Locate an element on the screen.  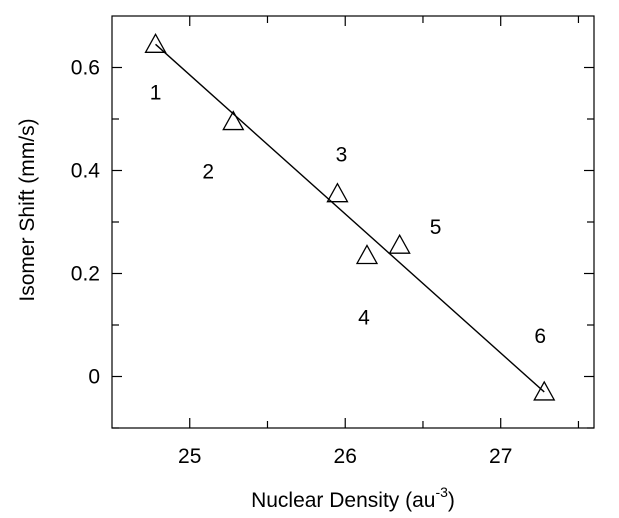
point-label: 5 is located at coordinates (436, 227).